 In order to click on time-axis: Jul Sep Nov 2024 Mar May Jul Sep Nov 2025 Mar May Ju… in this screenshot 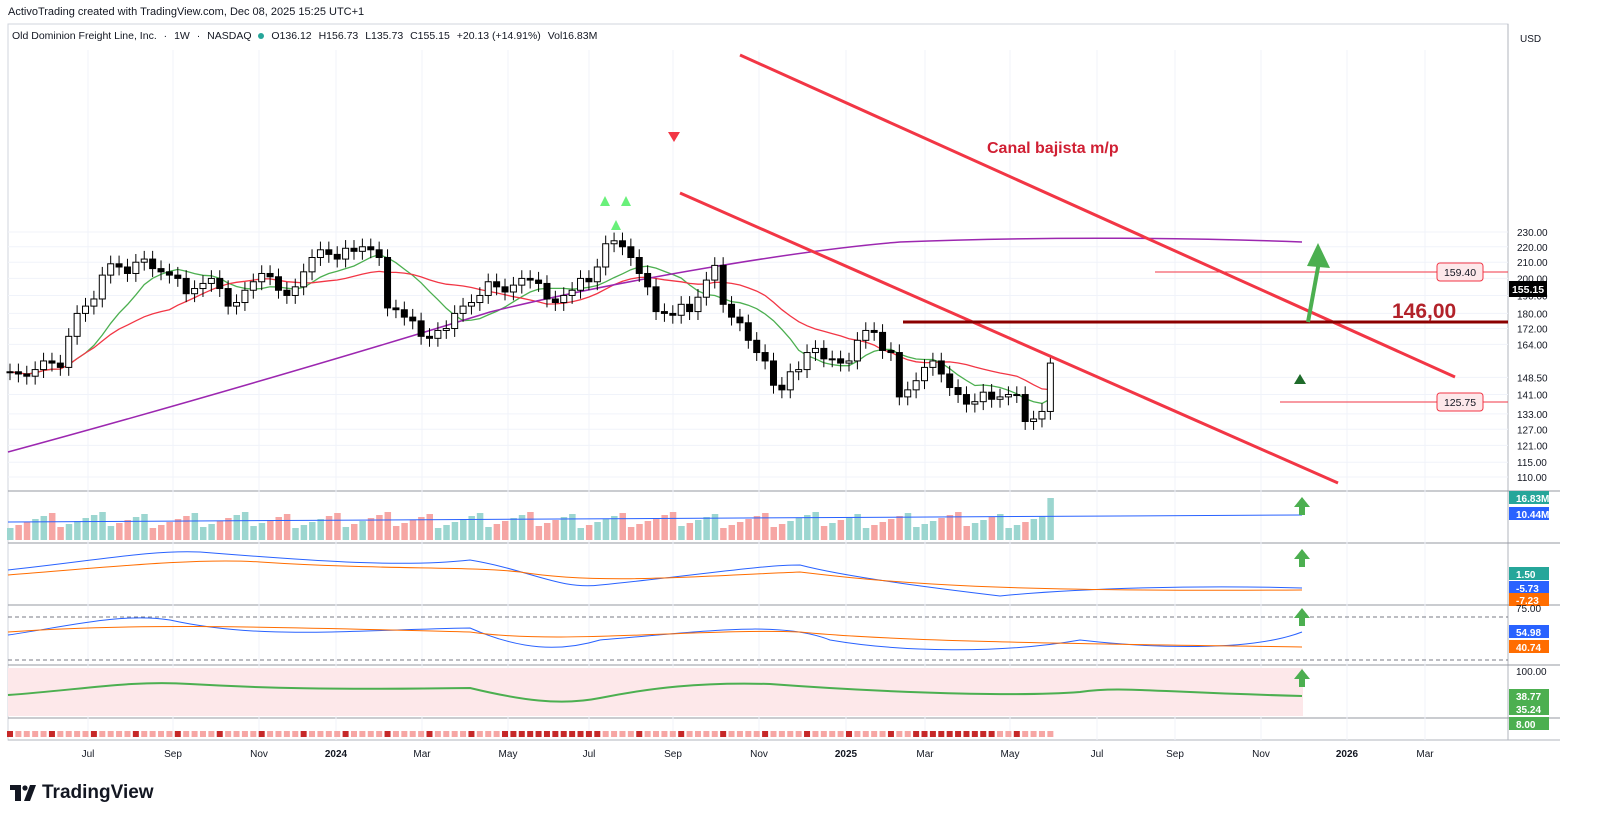, I will do `click(758, 754)`.